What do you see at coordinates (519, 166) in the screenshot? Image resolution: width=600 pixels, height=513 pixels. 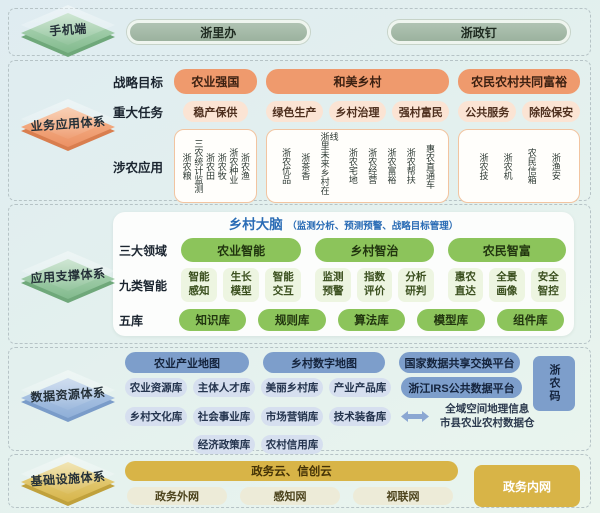 I see `agri-apps-box-3: 浙农技 浙农机 农民信箱 浙渔安` at bounding box center [519, 166].